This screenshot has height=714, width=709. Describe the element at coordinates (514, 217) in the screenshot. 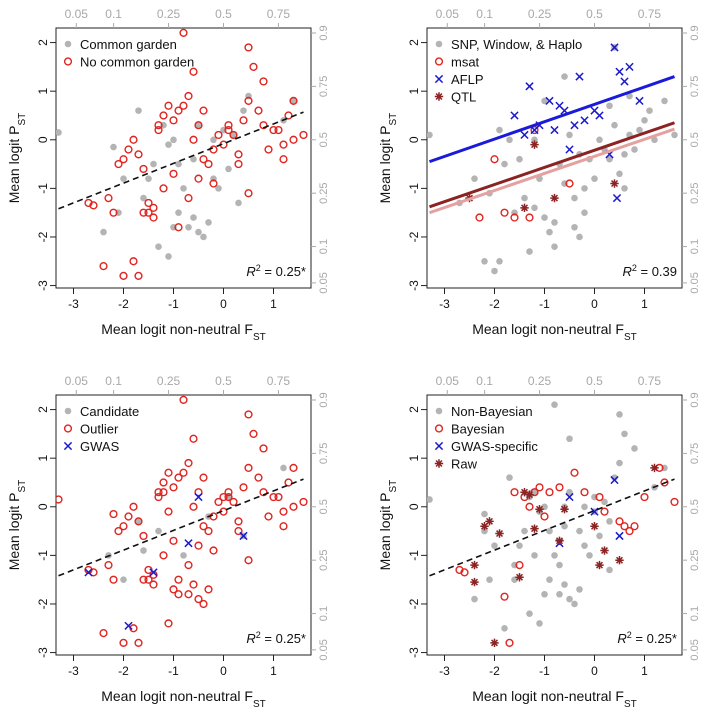

I see `point-msat` at that location.